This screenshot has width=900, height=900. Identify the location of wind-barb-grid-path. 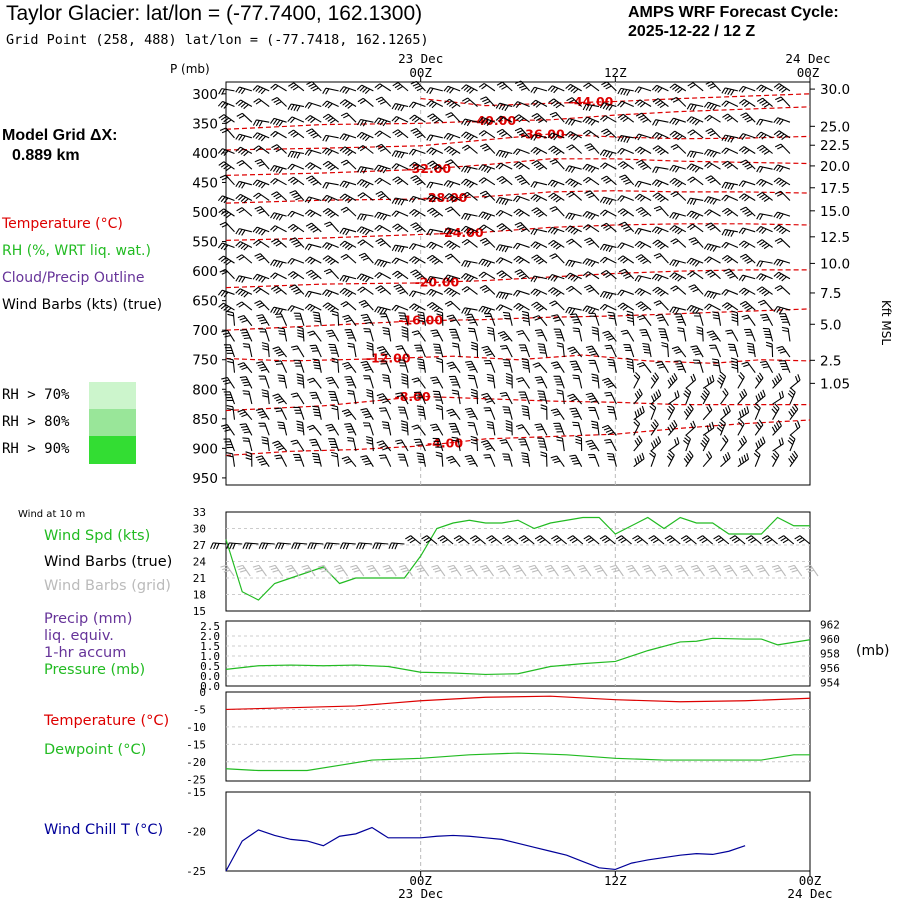
(487, 570).